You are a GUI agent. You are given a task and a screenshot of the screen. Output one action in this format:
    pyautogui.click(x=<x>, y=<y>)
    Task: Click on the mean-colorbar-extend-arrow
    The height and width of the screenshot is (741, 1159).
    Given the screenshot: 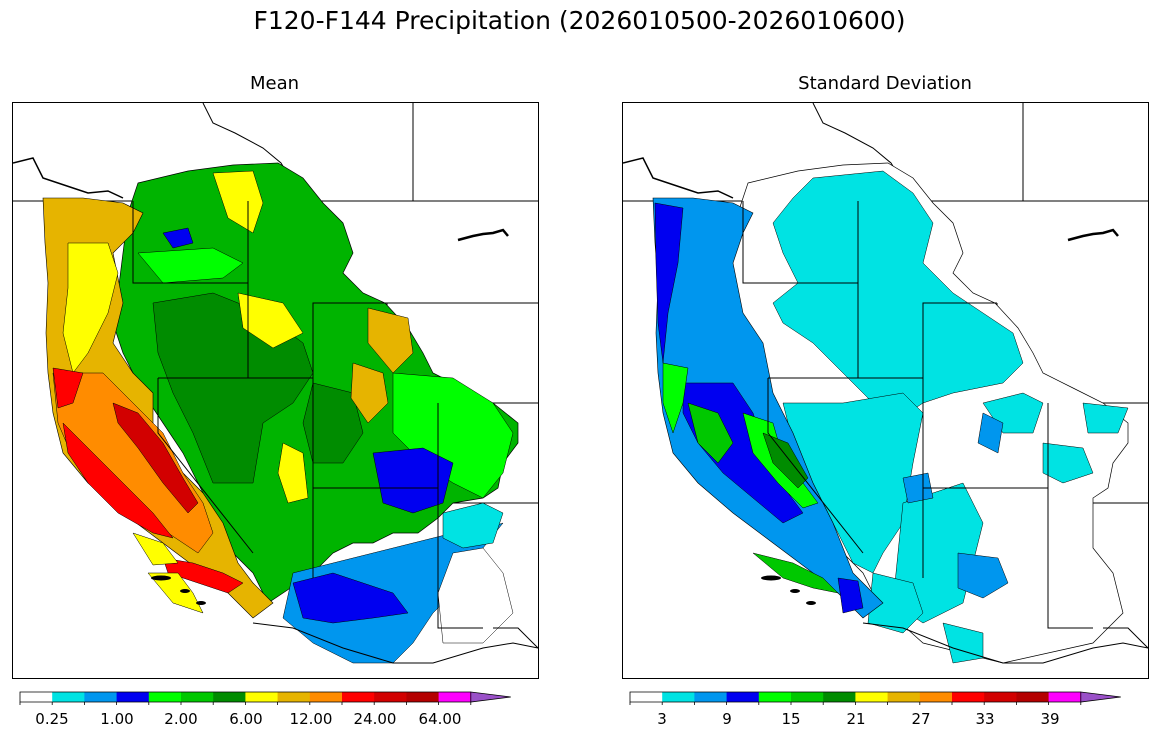 What is the action you would take?
    pyautogui.click(x=490, y=697)
    